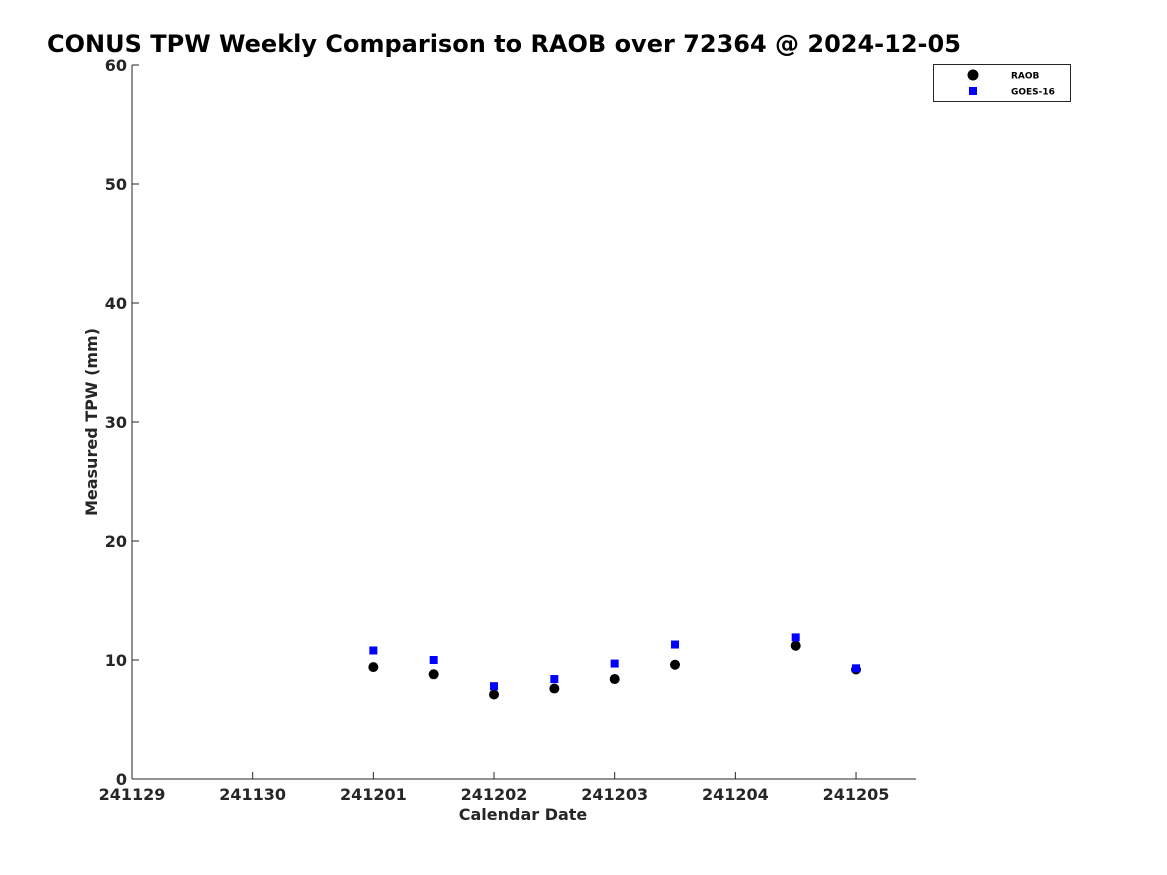 Image resolution: width=1167 pixels, height=875 pixels. What do you see at coordinates (1033, 93) in the screenshot?
I see `legend-label-goes16: GOES-16` at bounding box center [1033, 93].